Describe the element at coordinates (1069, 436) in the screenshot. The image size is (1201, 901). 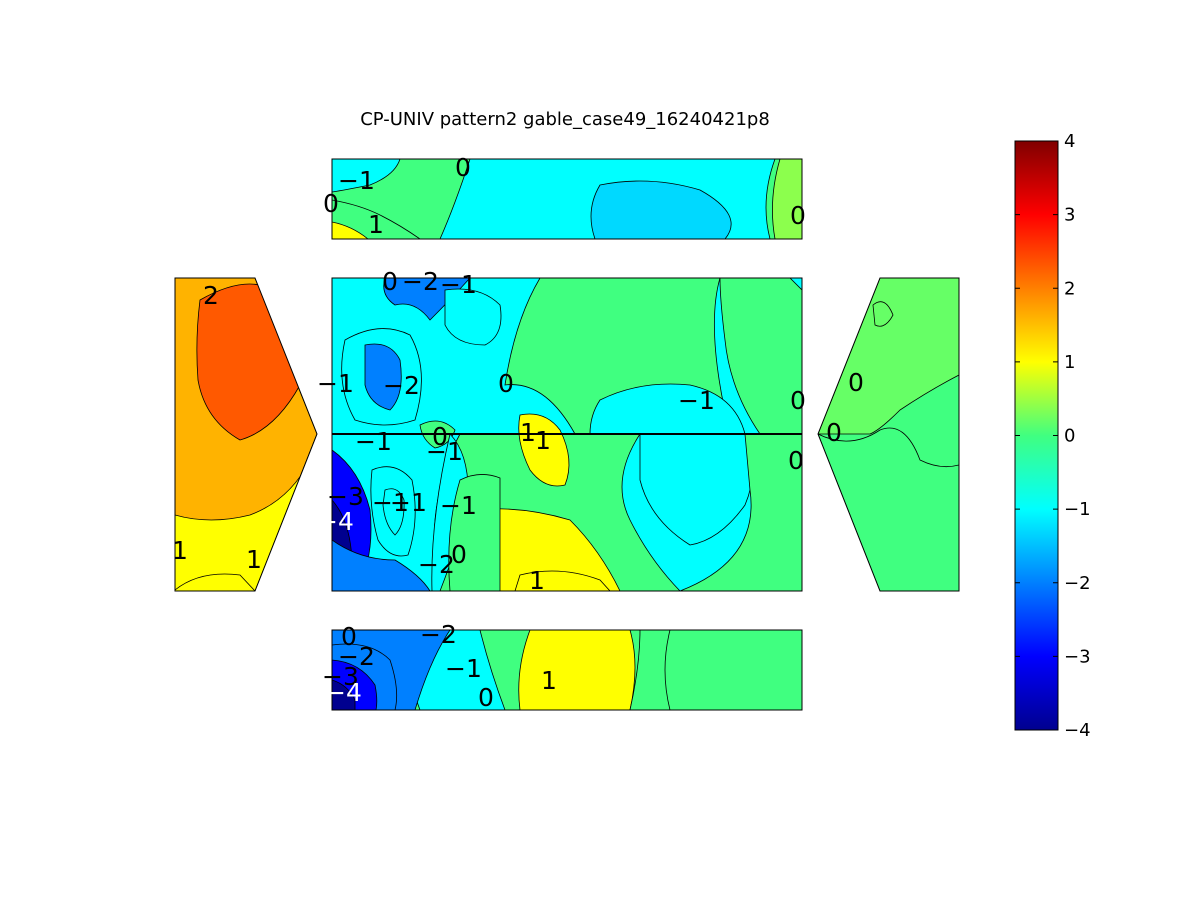
I see `colorbar-tick-label: 0` at that location.